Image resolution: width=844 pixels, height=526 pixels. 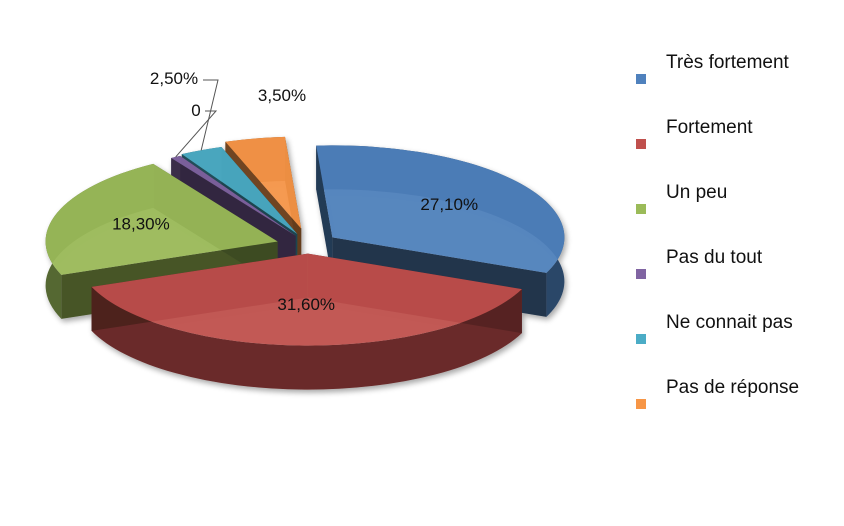 What do you see at coordinates (709, 127) in the screenshot?
I see `legend-label: Fortement` at bounding box center [709, 127].